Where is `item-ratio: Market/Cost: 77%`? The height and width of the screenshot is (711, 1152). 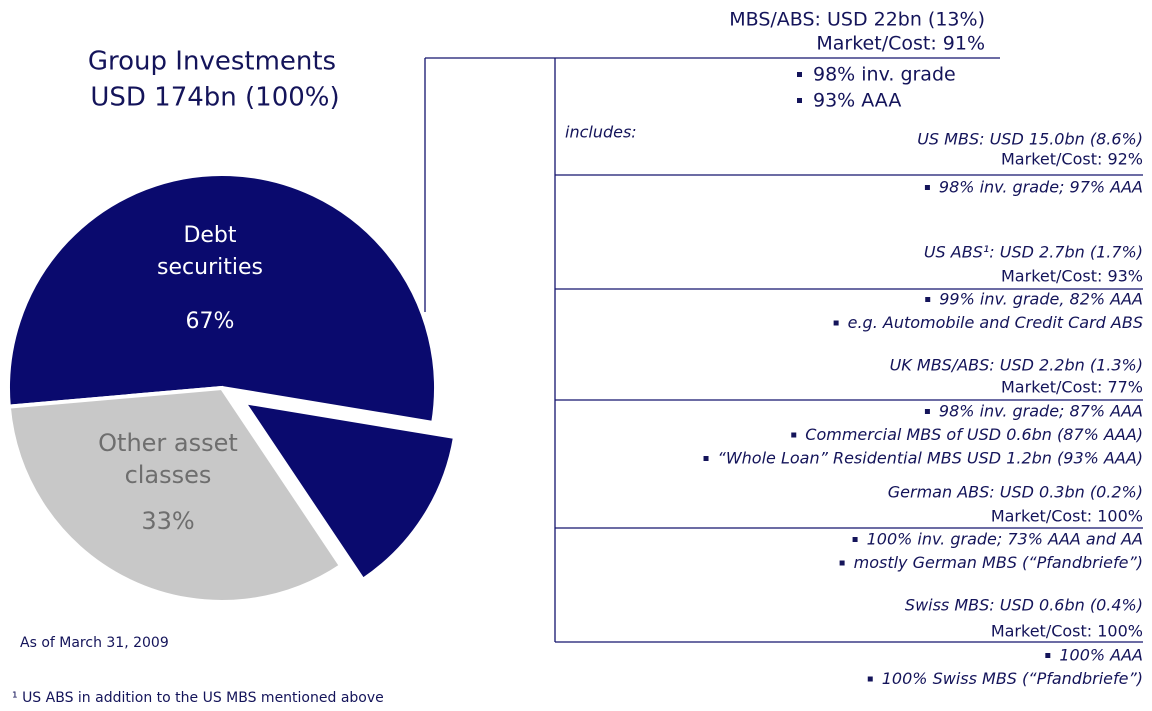
item-ratio: Market/Cost: 77% is located at coordinates (1072, 387).